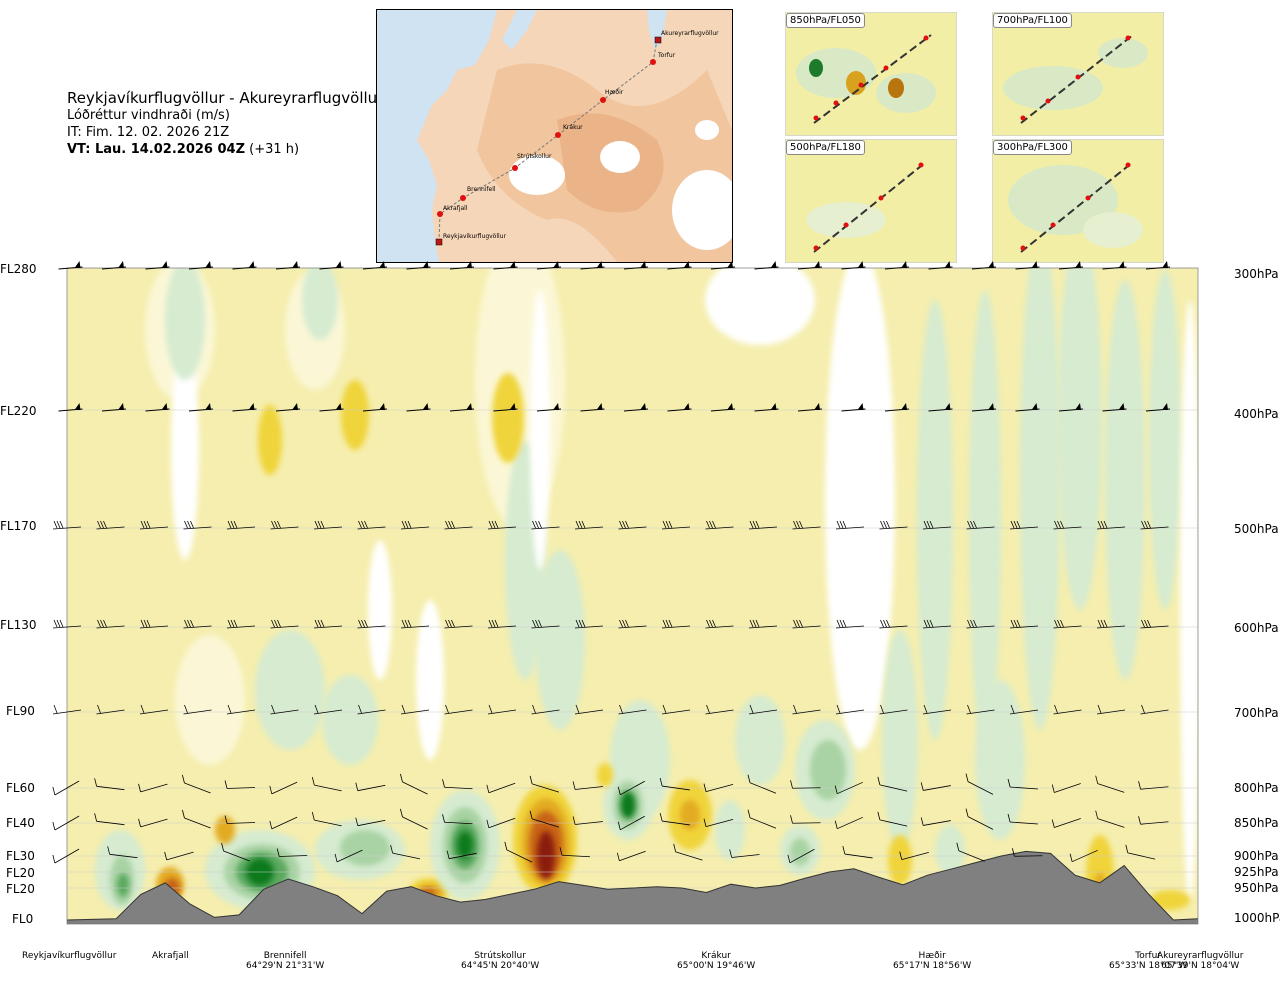  Describe the element at coordinates (455, 208) in the screenshot. I see `map-label-akrafjall: Akrafjall` at that location.